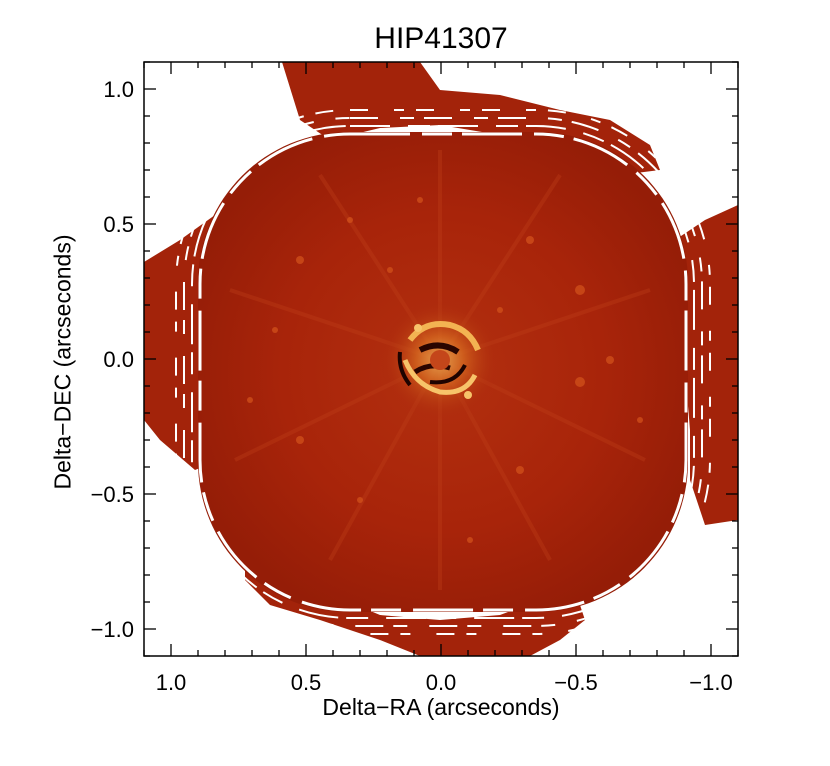 Image resolution: width=830 pixels, height=766 pixels. What do you see at coordinates (112, 494) in the screenshot?
I see `y-tick-label: −0.5` at bounding box center [112, 494].